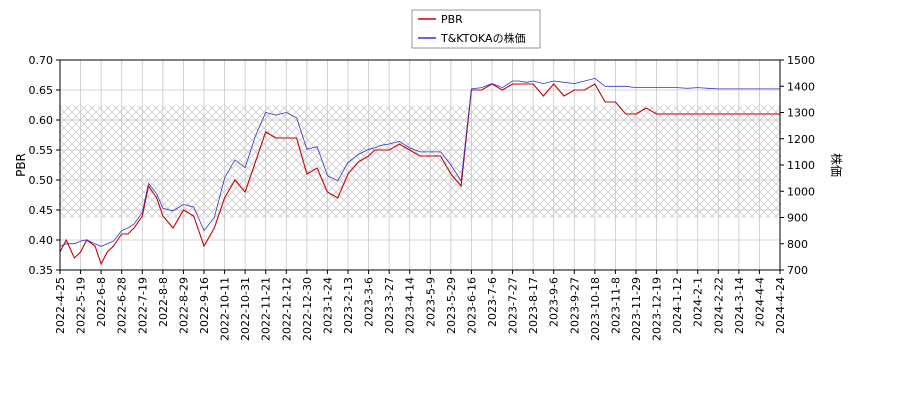 The image size is (900, 400). Describe the element at coordinates (718, 305) in the screenshot. I see `x-tick-label: 2024-2-22` at that location.